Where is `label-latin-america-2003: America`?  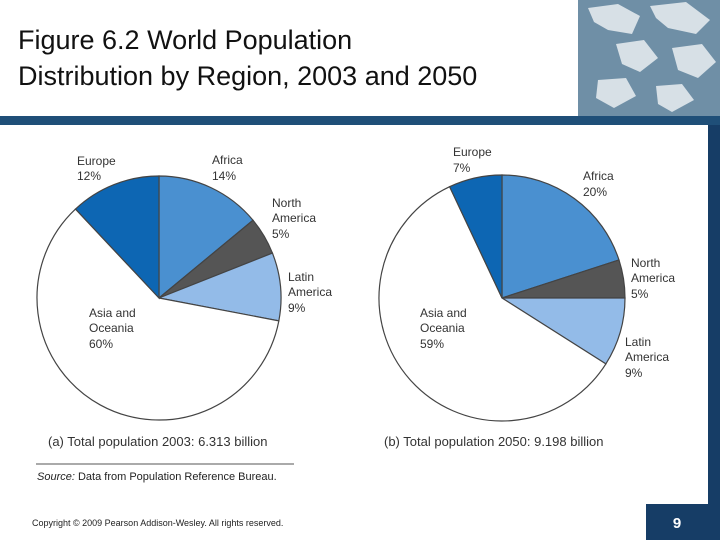 label-latin-america-2003: America is located at coordinates (310, 292).